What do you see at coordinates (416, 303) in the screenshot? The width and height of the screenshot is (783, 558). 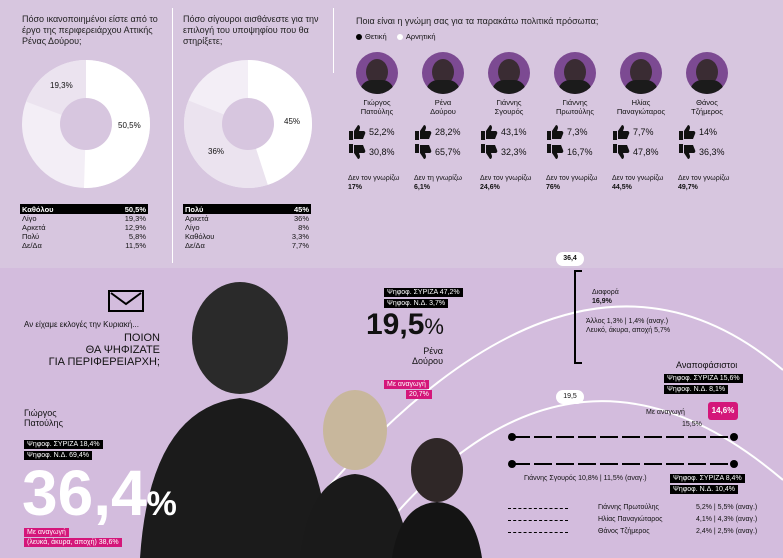 I see `douroy-nd: Ψηφοφ. Ν.Δ. 3,7%` at bounding box center [416, 303].